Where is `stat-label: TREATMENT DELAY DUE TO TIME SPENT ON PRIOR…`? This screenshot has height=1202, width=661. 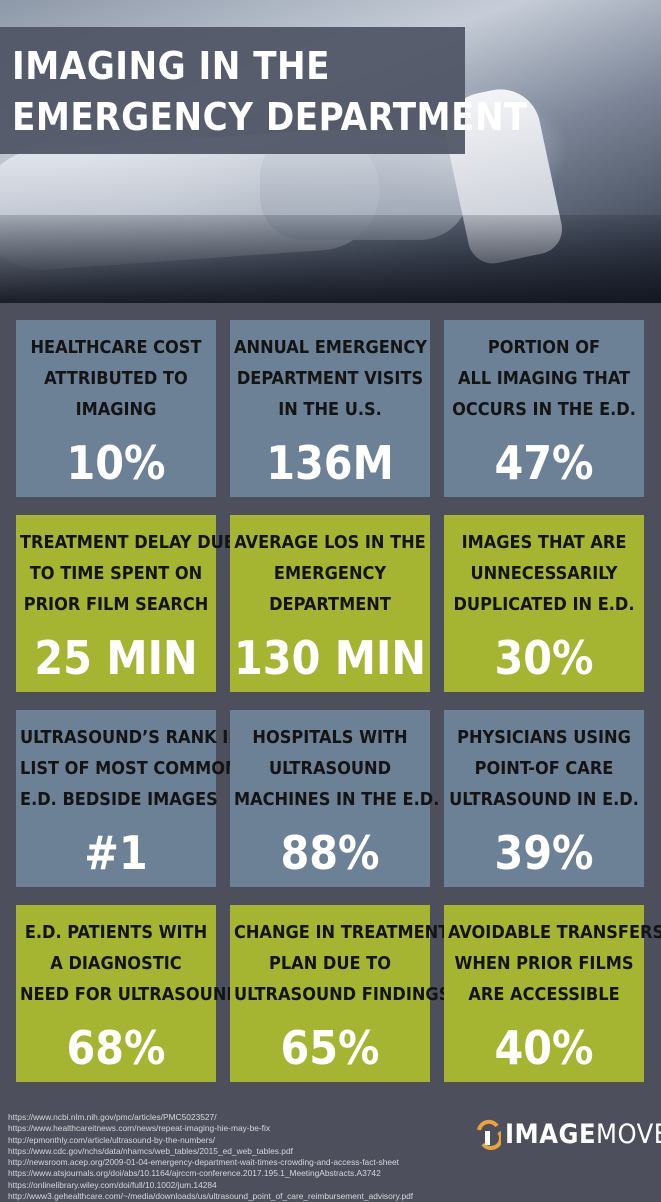
stat-label: TREATMENT DELAY DUE TO TIME SPENT ON PRIOR… is located at coordinates (127, 573).